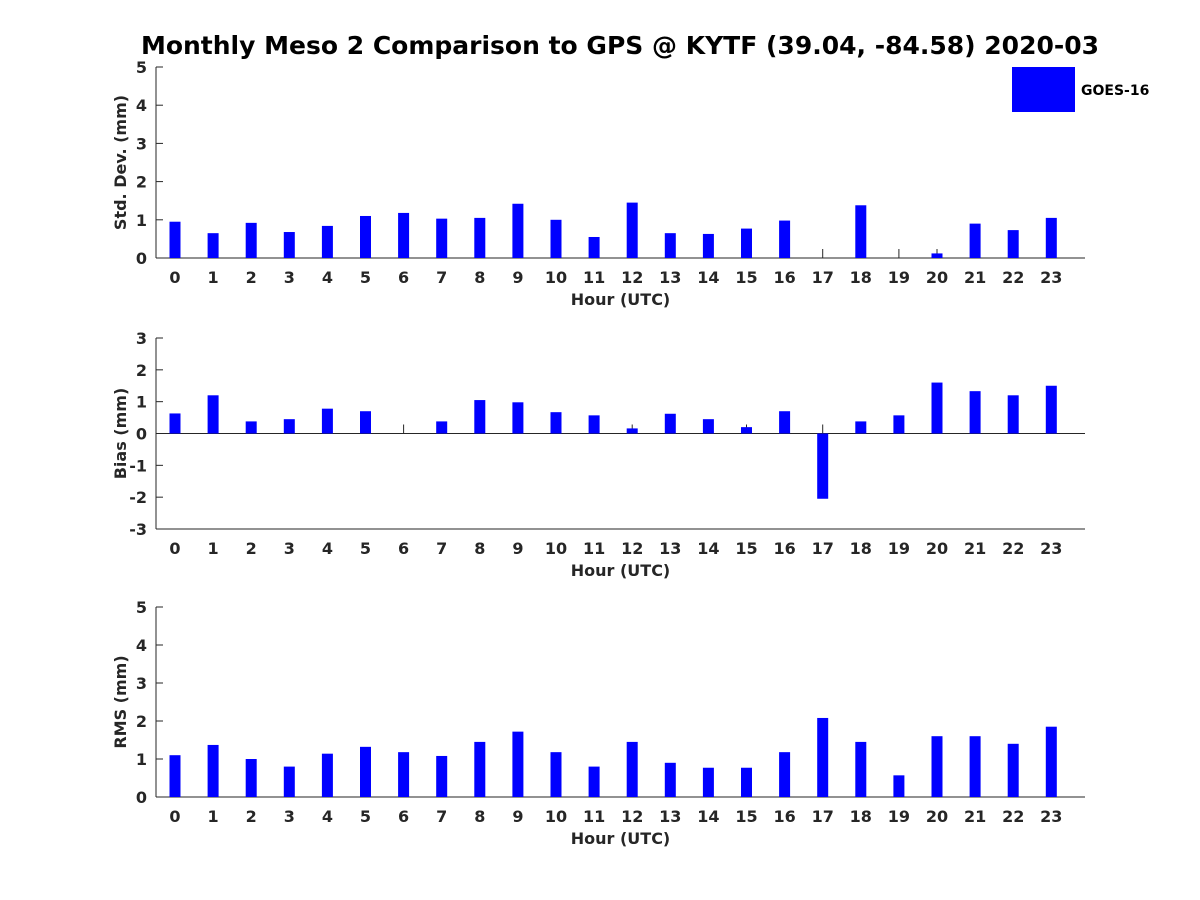 The height and width of the screenshot is (900, 1200). I want to click on rms-x-tick-label: 11, so click(594, 816).